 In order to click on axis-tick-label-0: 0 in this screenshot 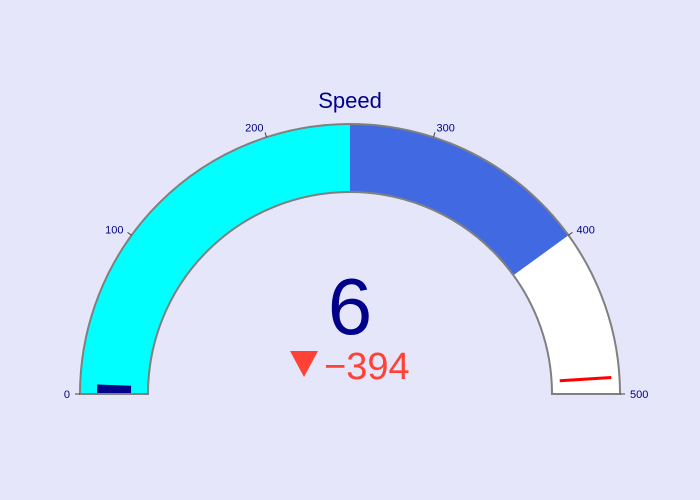, I will do `click(67, 395)`.